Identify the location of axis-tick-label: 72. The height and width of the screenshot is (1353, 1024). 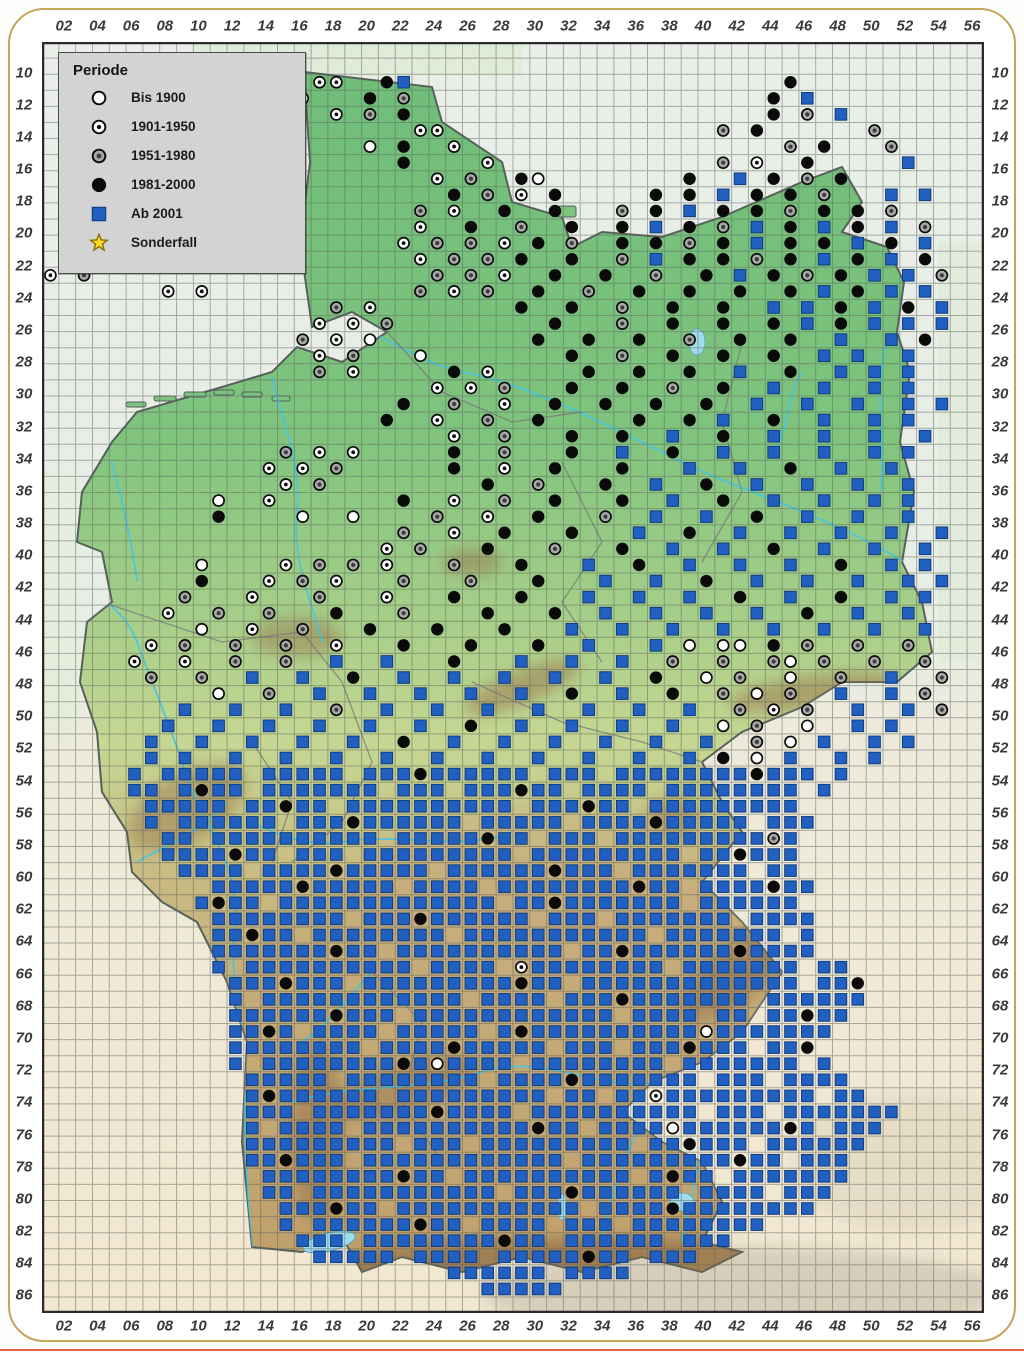
(24, 1070).